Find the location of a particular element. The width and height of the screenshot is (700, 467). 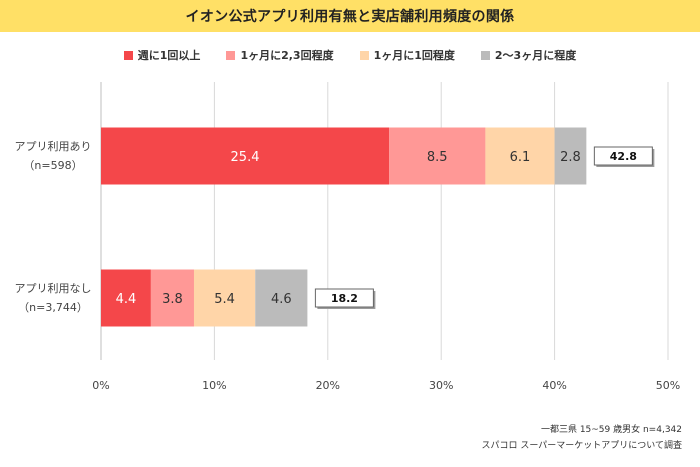

bar-value-label: 8.5 is located at coordinates (437, 157).